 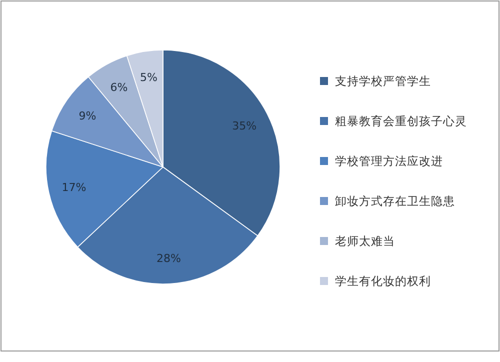 I want to click on legend-label: 卸妆方式存在卫生隐患, so click(x=395, y=201).